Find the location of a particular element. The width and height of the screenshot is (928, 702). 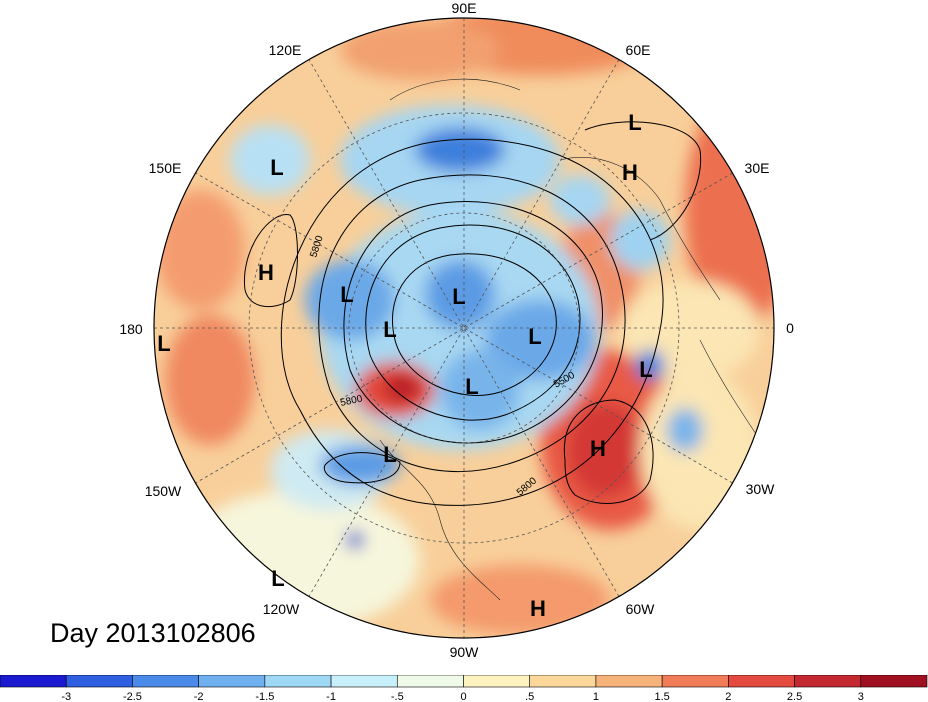

colorbar-tick-label: 0 is located at coordinates (463, 696).